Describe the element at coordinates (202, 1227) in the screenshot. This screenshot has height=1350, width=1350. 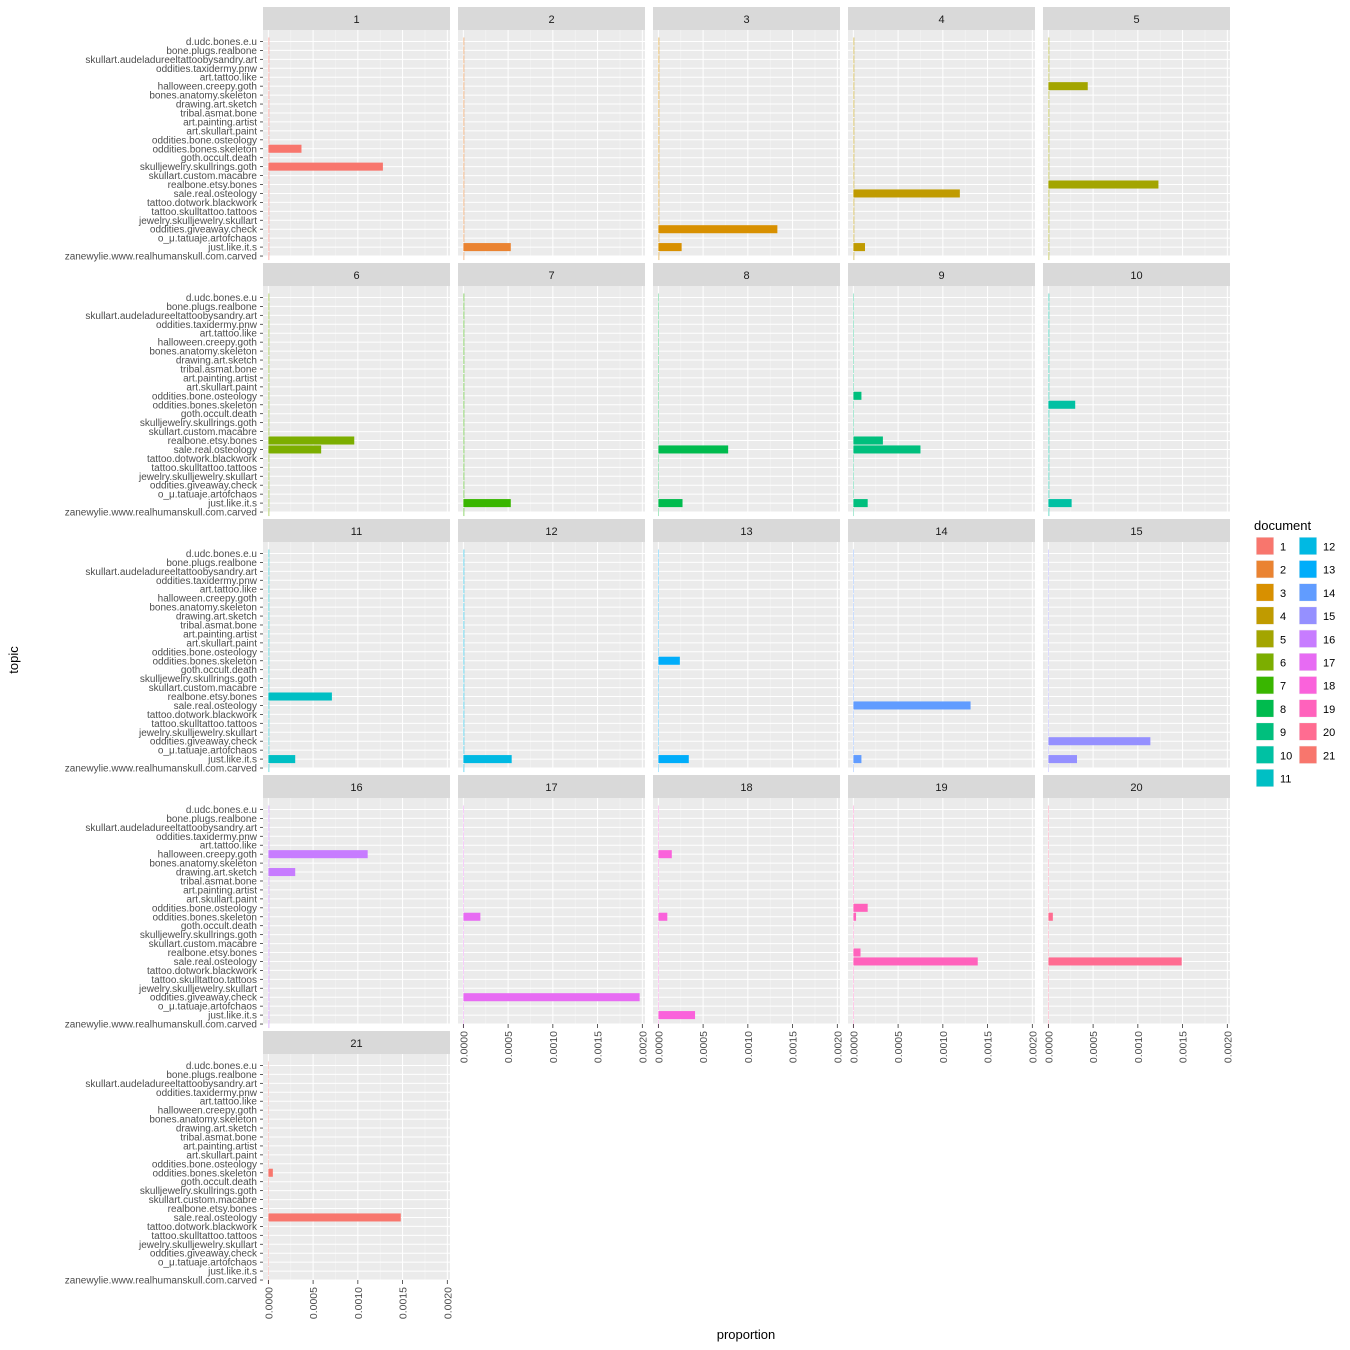
I see `y-tick-label: tattoo.dotwork.blackwork` at that location.